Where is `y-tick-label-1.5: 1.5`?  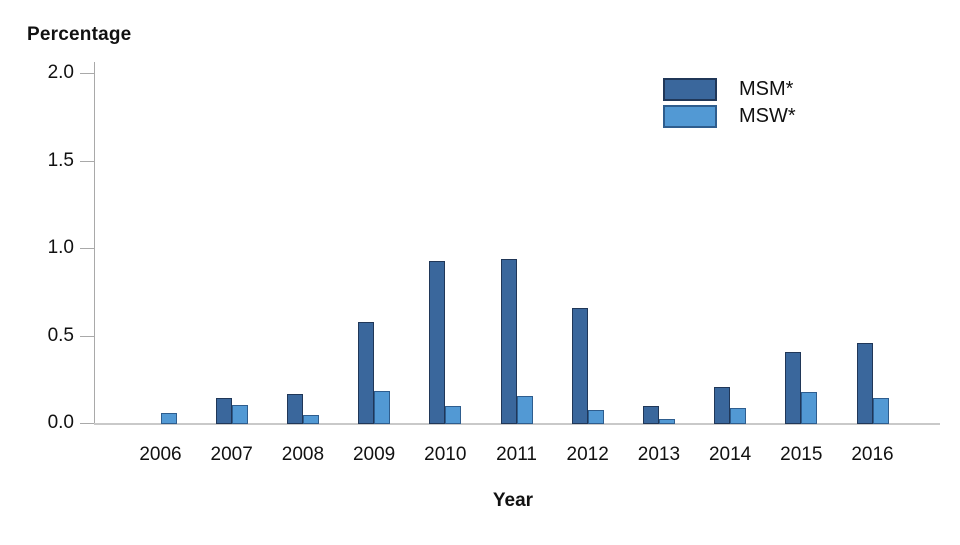 y-tick-label-1.5: 1.5 is located at coordinates (60, 160).